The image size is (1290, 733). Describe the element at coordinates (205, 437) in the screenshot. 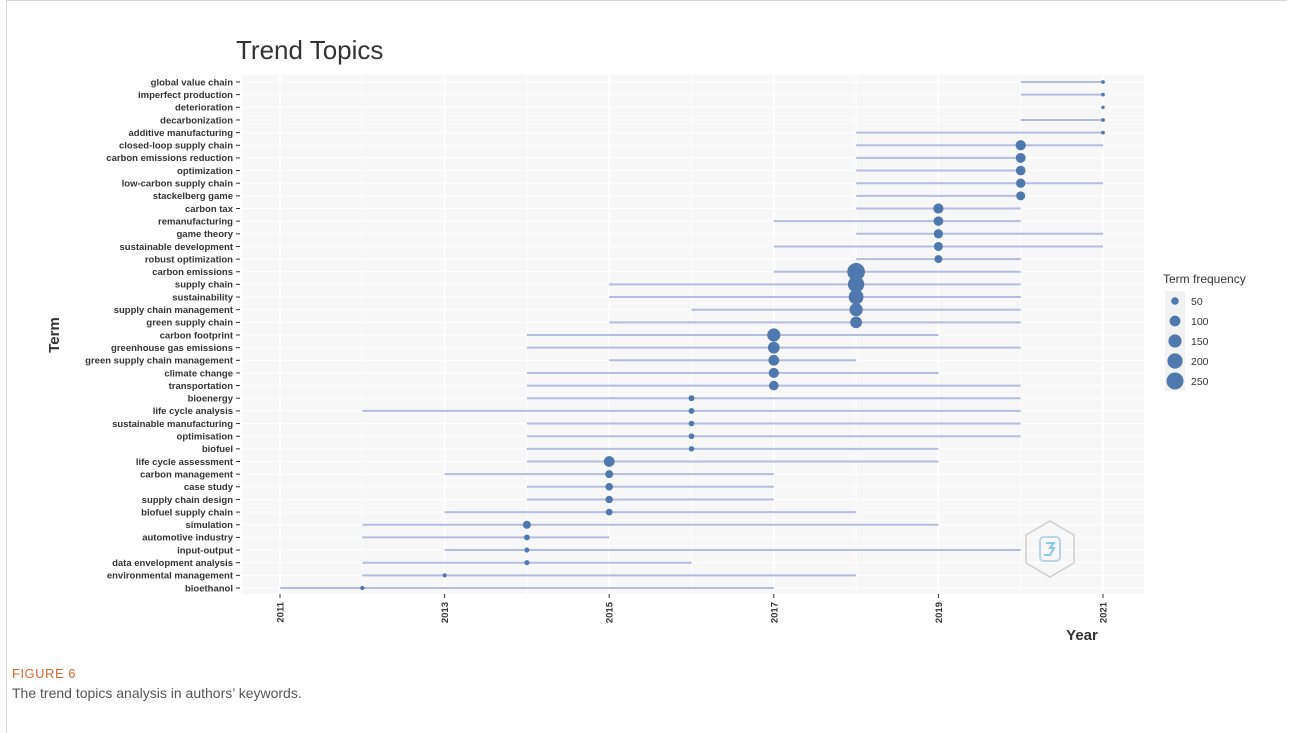

I see `term-label: optimisation` at that location.